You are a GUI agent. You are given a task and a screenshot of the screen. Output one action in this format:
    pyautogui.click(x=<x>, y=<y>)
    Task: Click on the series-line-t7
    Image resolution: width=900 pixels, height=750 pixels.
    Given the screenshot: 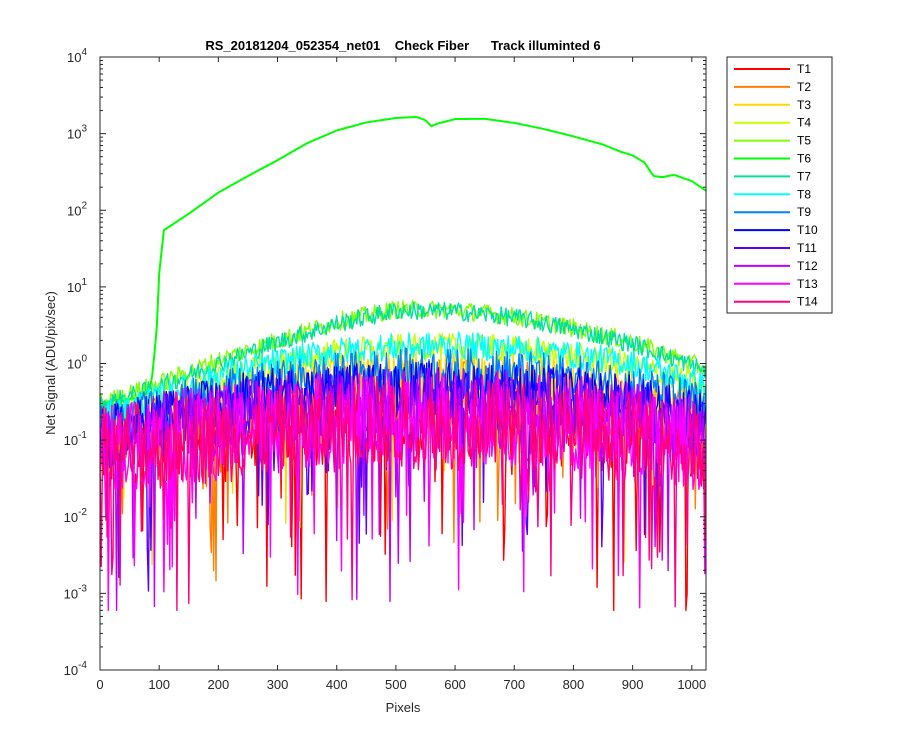 What is the action you would take?
    pyautogui.click(x=403, y=358)
    